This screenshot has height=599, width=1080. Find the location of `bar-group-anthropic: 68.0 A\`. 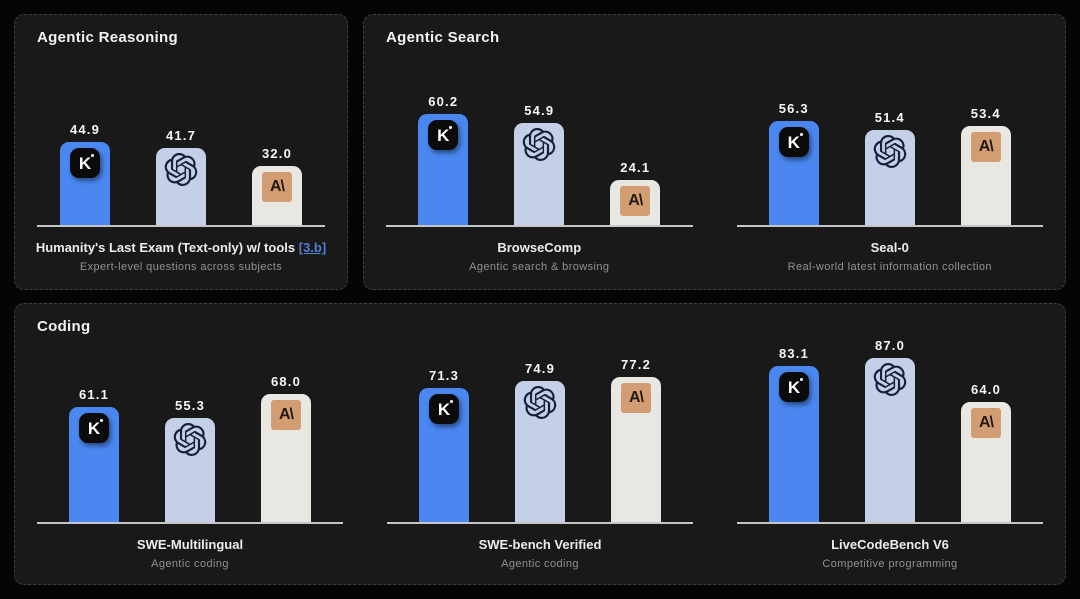

bar-group-anthropic: 68.0 A\ is located at coordinates (286, 448).